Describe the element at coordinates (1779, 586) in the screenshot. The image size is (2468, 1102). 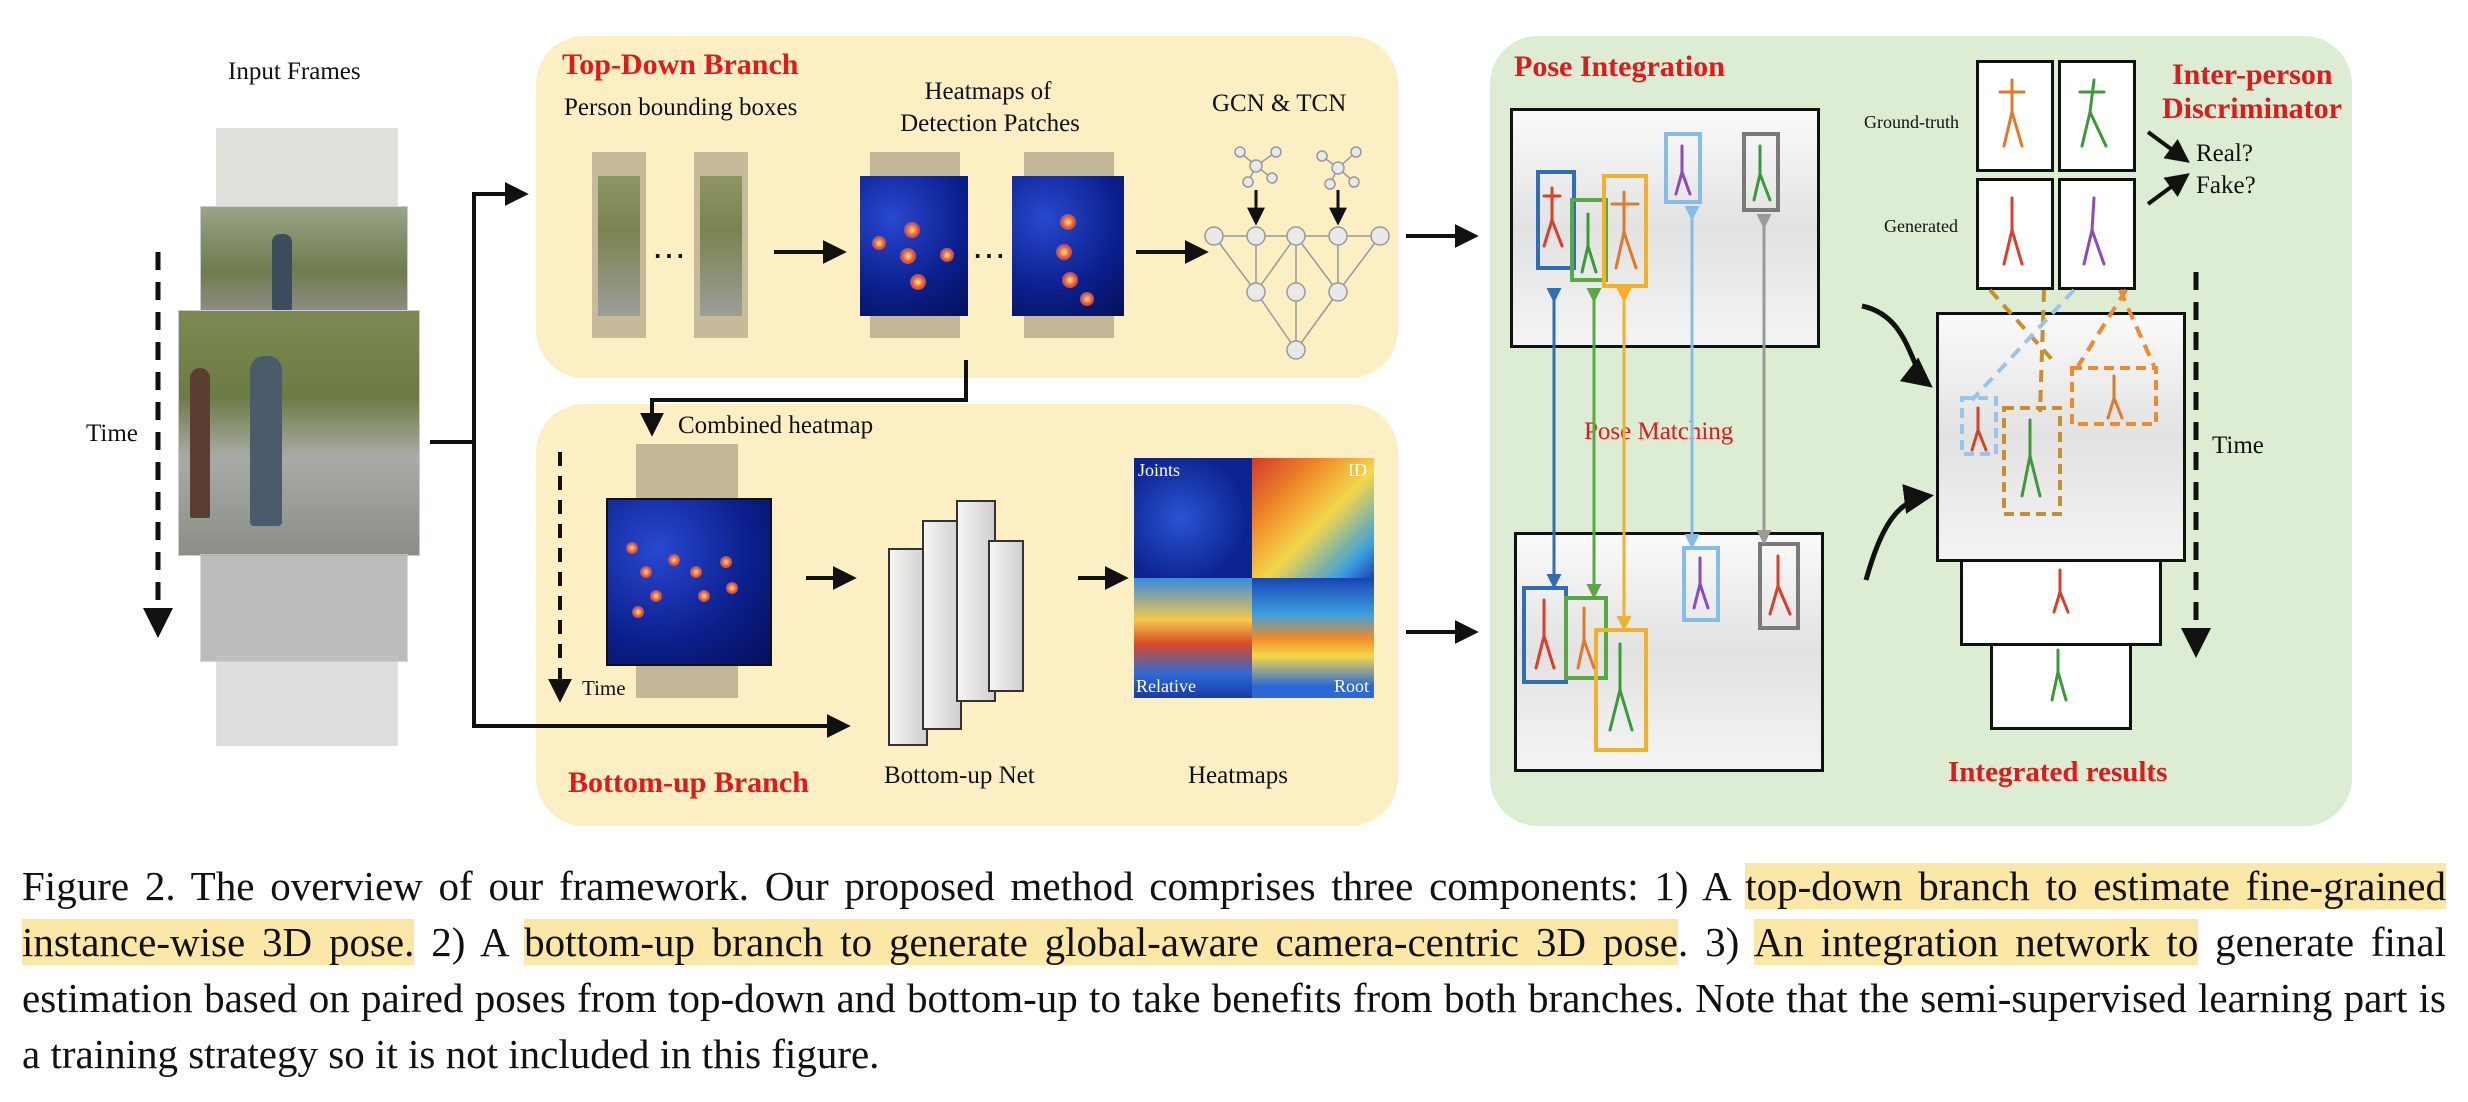
I see `bu-box-gray` at that location.